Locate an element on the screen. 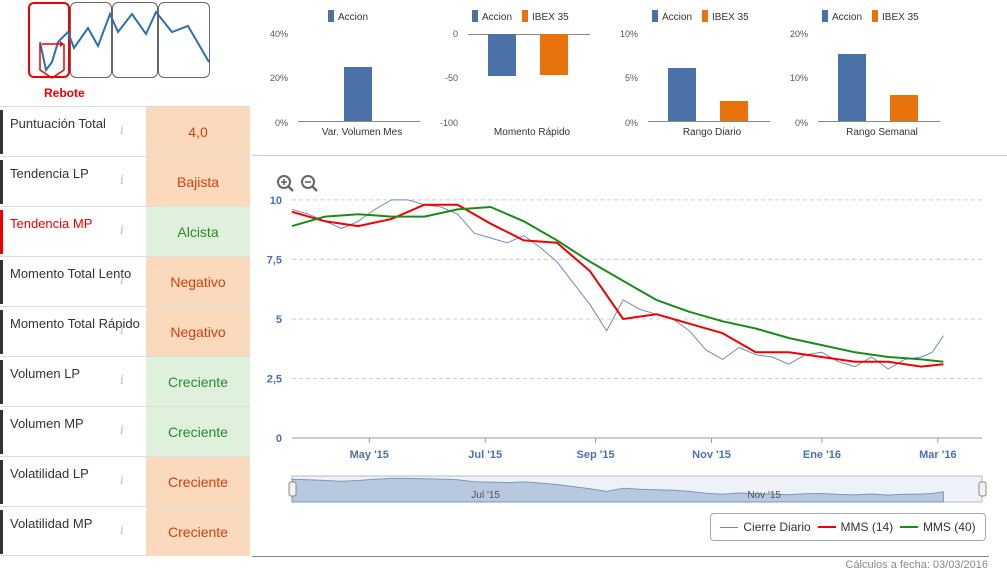  y-tick-label: 7,5 is located at coordinates (274, 260).